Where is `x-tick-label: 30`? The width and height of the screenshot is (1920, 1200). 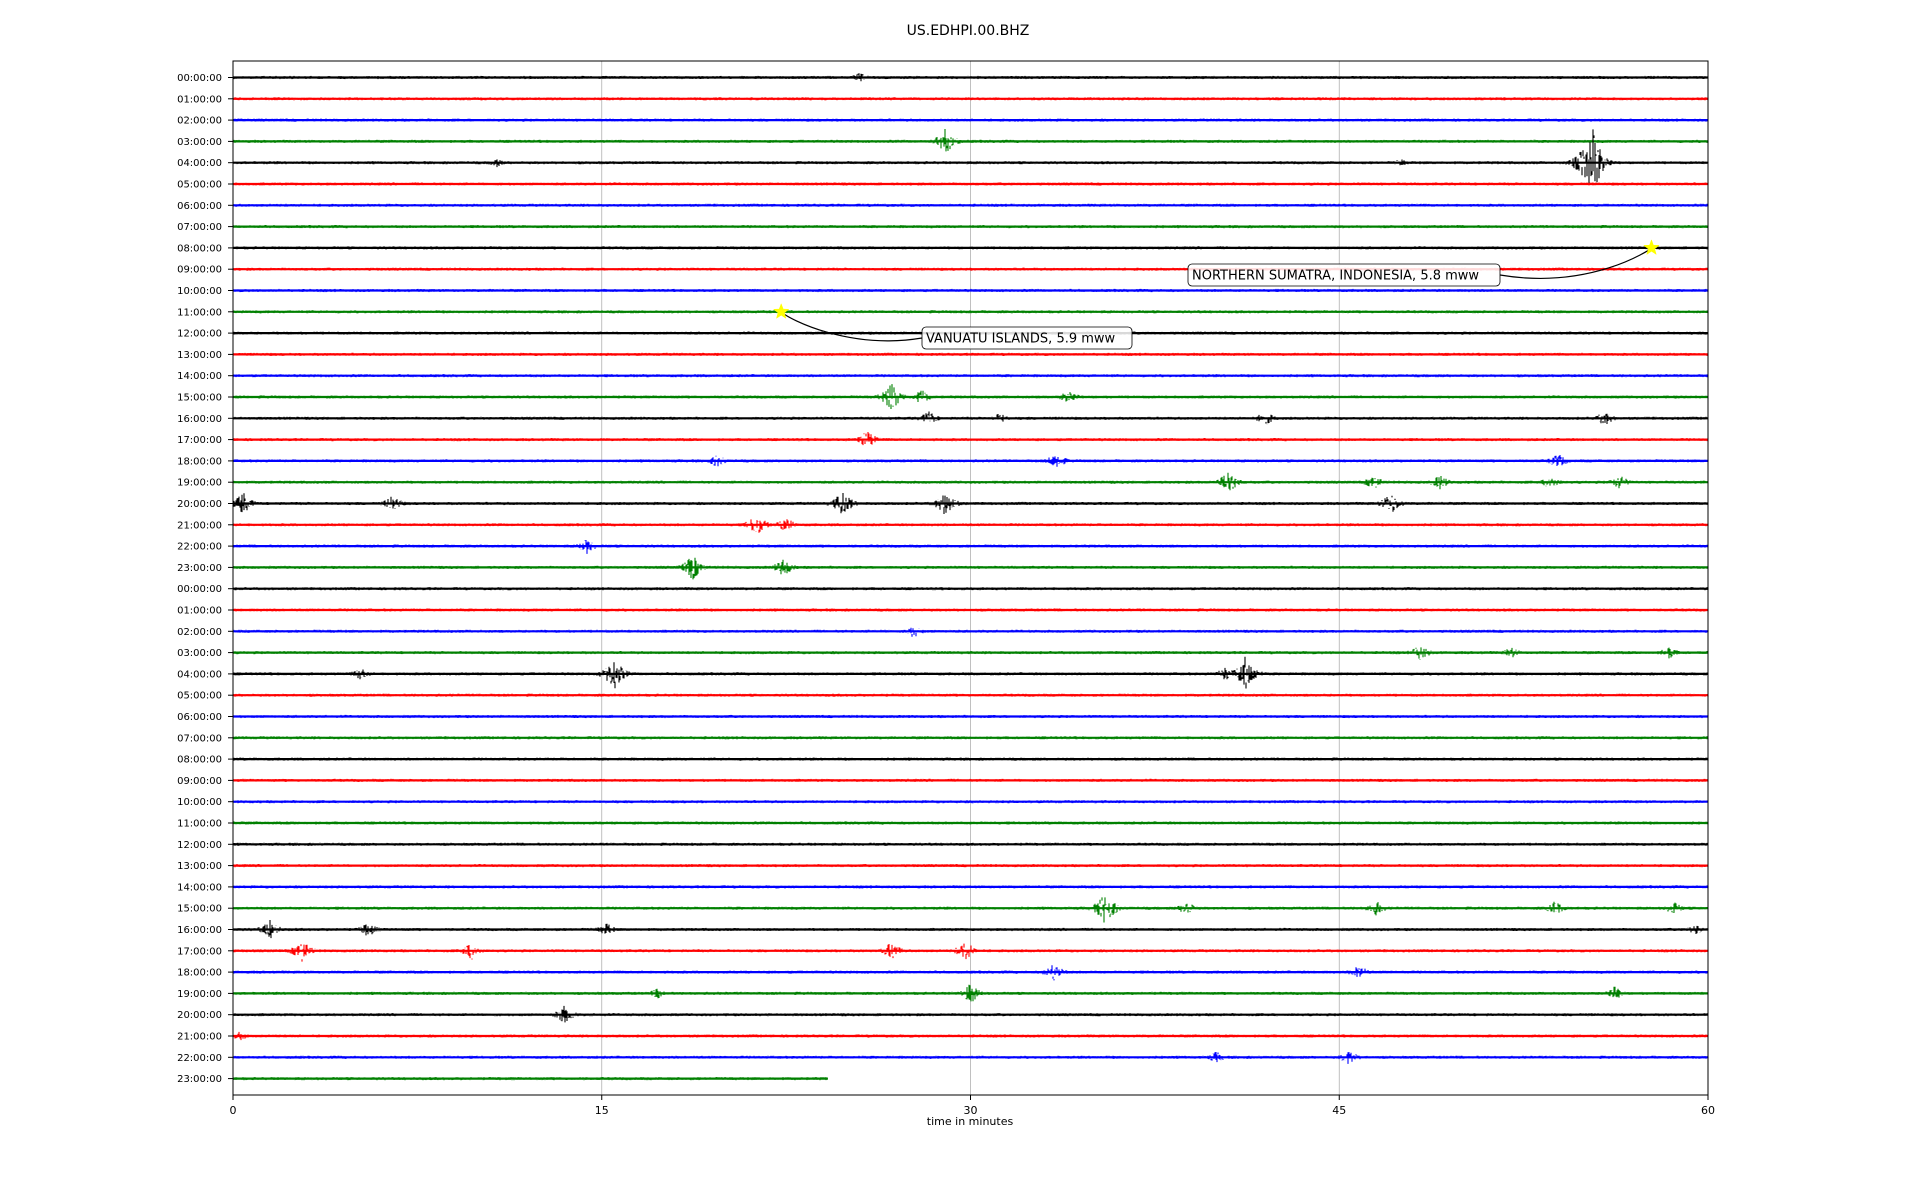
x-tick-label: 30 is located at coordinates (971, 1110).